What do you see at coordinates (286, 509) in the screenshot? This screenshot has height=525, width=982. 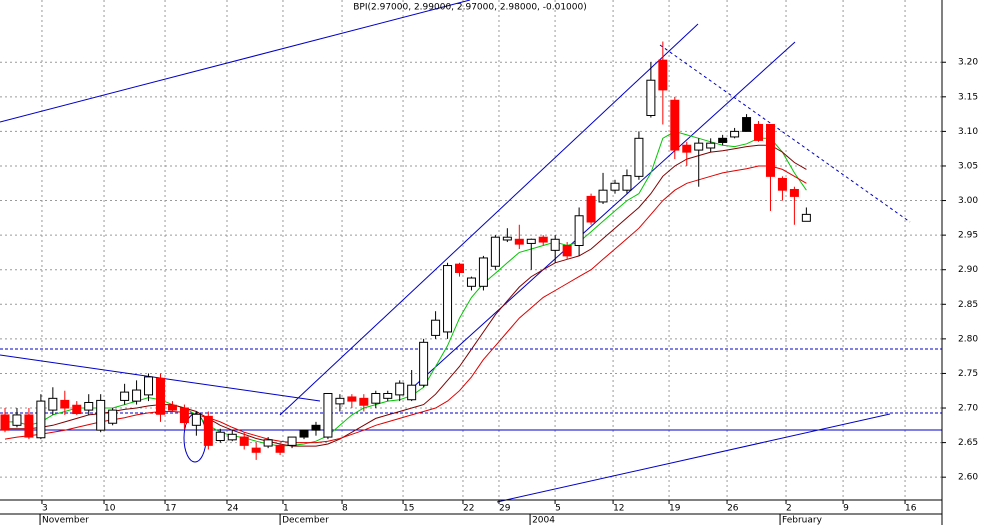 I see `x-tick-label: 1` at bounding box center [286, 509].